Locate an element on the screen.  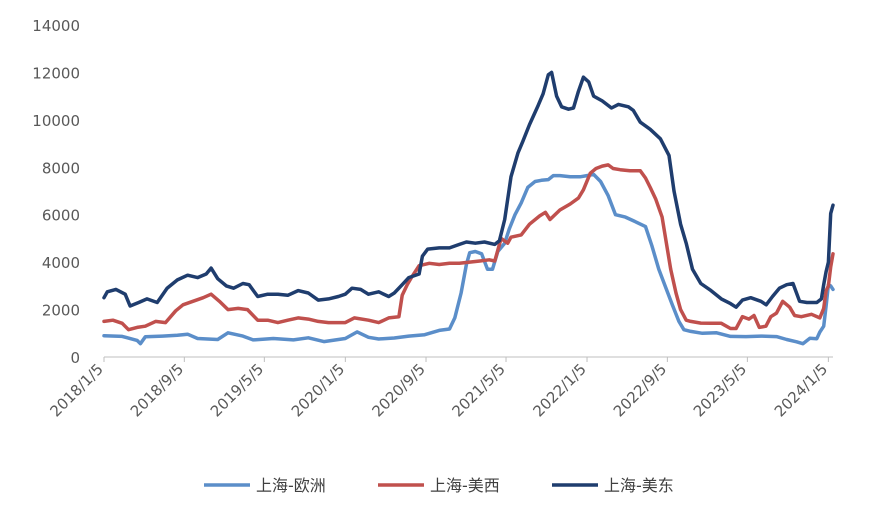
y-axis-ticks: 0 2000 4000 6000 8000 10000 12000 14000 is located at coordinates (56, 192).